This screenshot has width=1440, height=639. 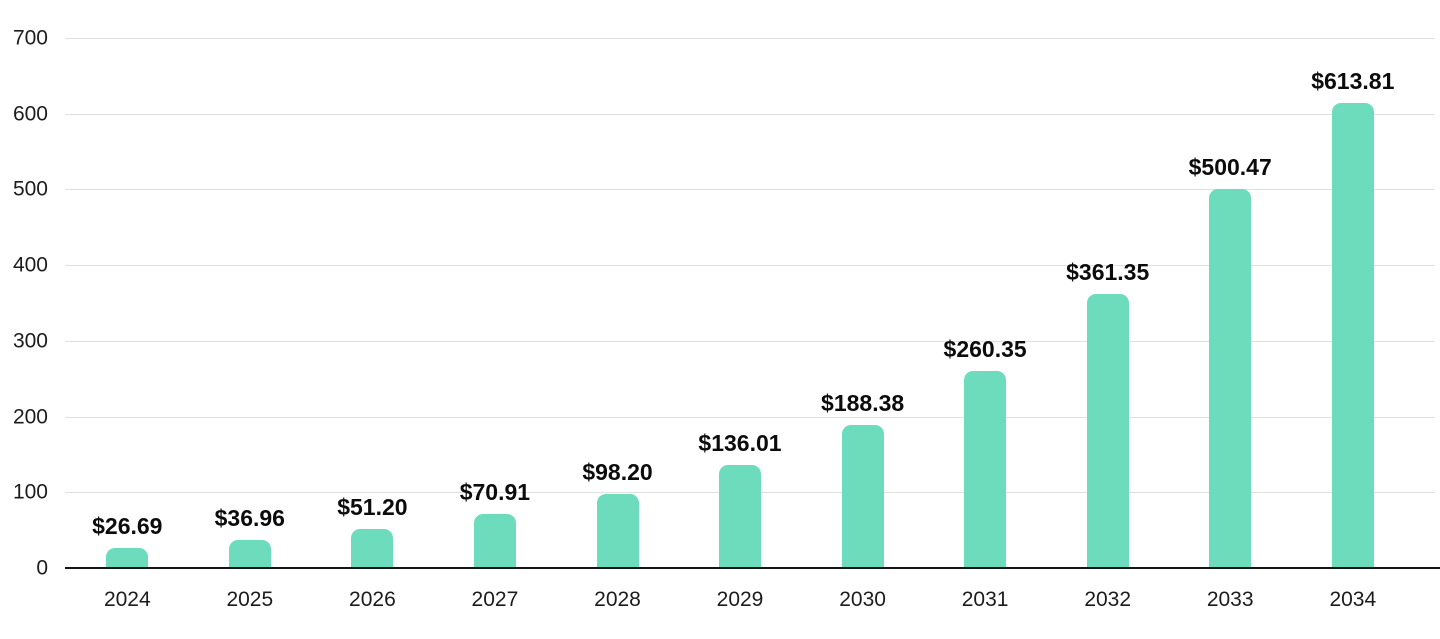 What do you see at coordinates (494, 541) in the screenshot?
I see `bar-2027` at bounding box center [494, 541].